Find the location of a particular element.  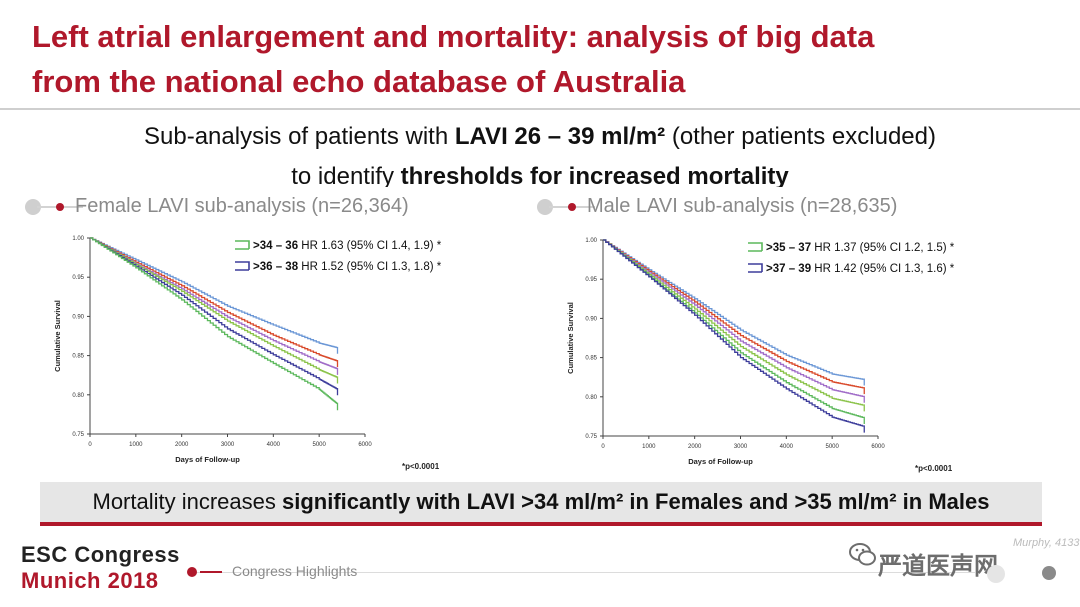

legend-entry-1: >37 – 39 HR 1.42 (95% CI 1.3, 1.6) * is located at coordinates (860, 269).